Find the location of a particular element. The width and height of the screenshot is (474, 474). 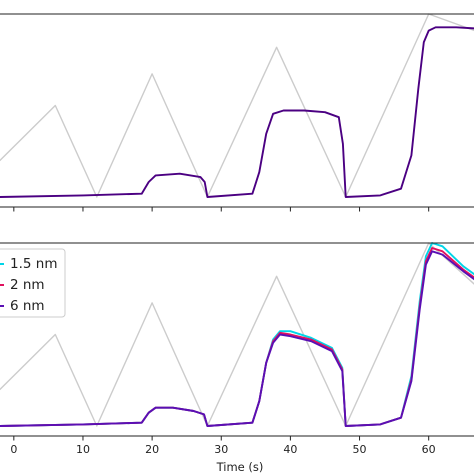

x-tick-label: 60 is located at coordinates (429, 449).